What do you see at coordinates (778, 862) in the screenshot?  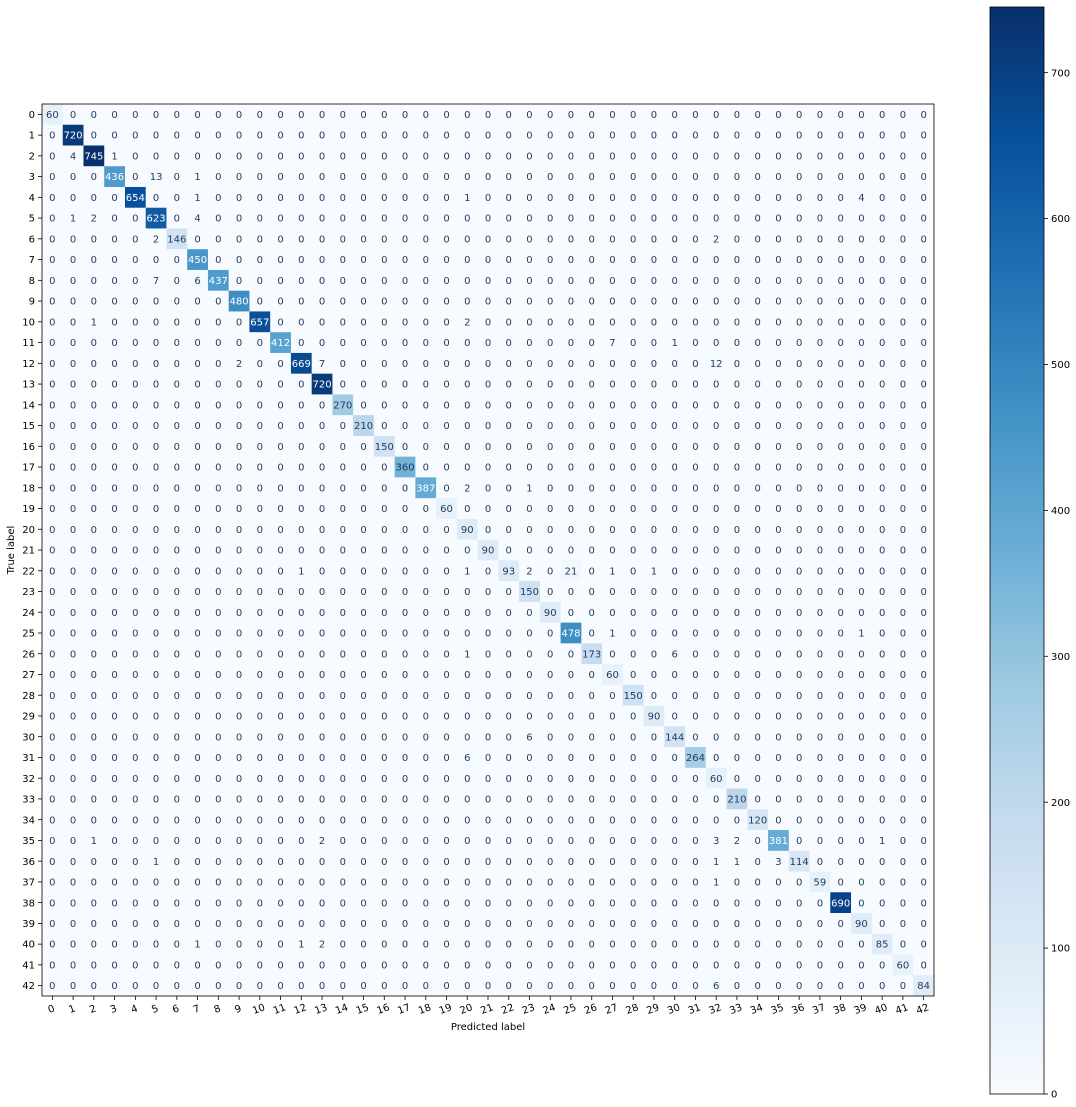 I see `cell-value-label: 3` at bounding box center [778, 862].